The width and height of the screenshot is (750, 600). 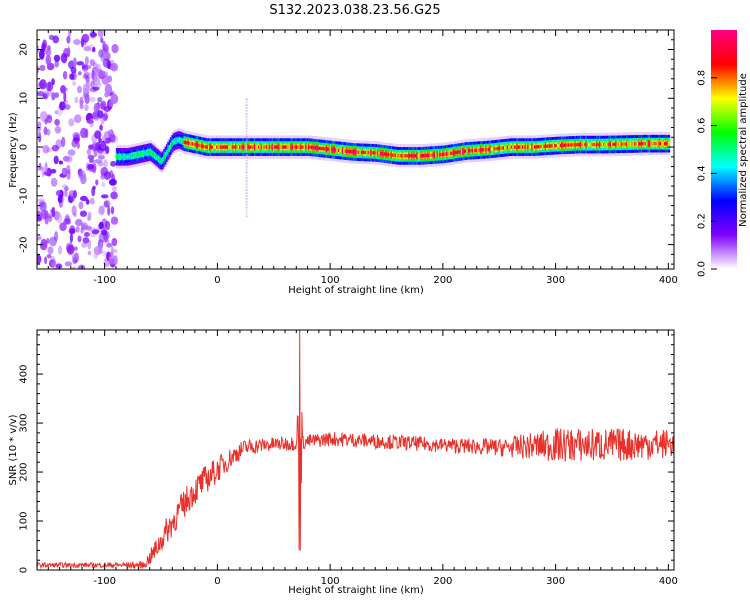 I want to click on colorbar-tick-label: 0.0, so click(x=702, y=269).